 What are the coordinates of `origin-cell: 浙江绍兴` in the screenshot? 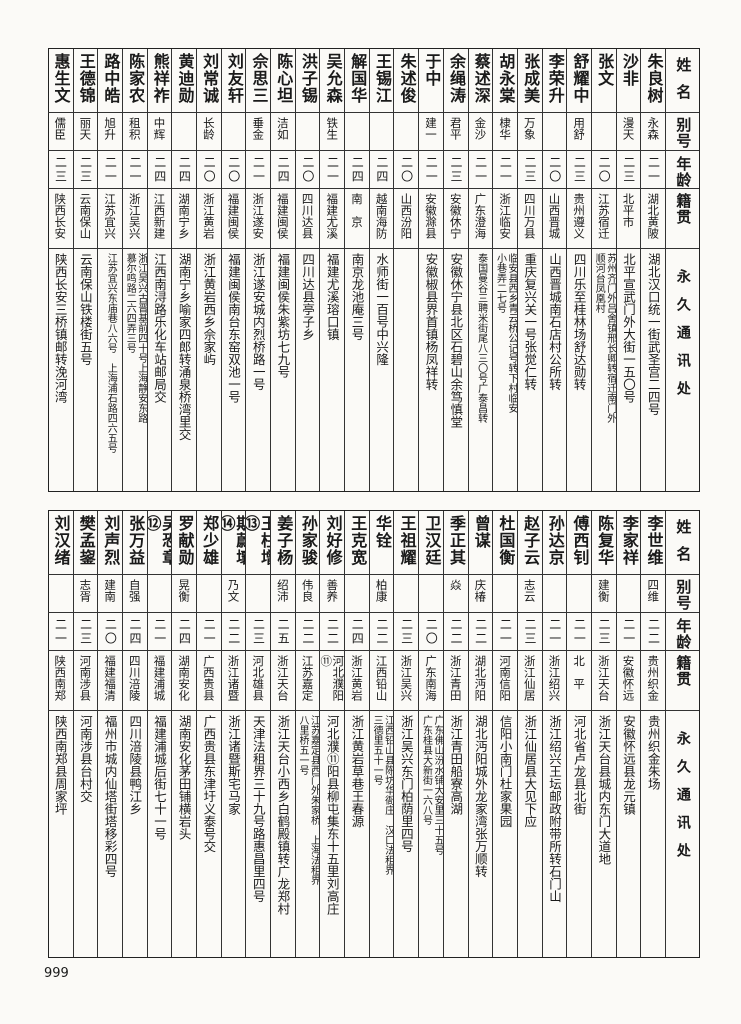 It's located at (554, 681).